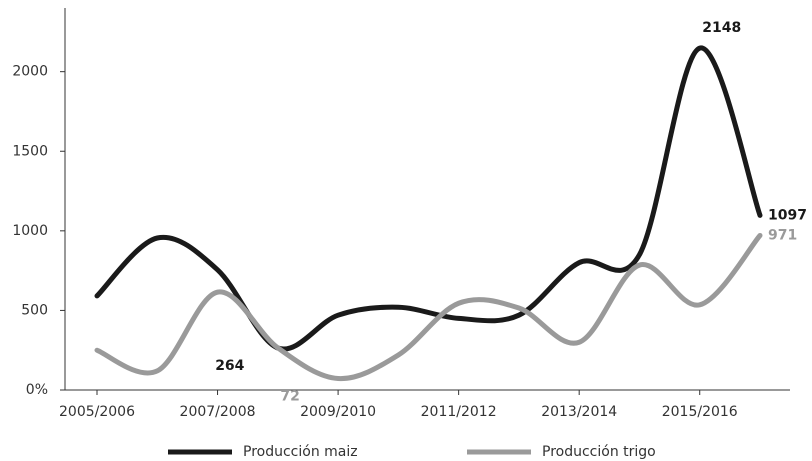  I want to click on x-tick-label: 2011/2012, so click(459, 412).